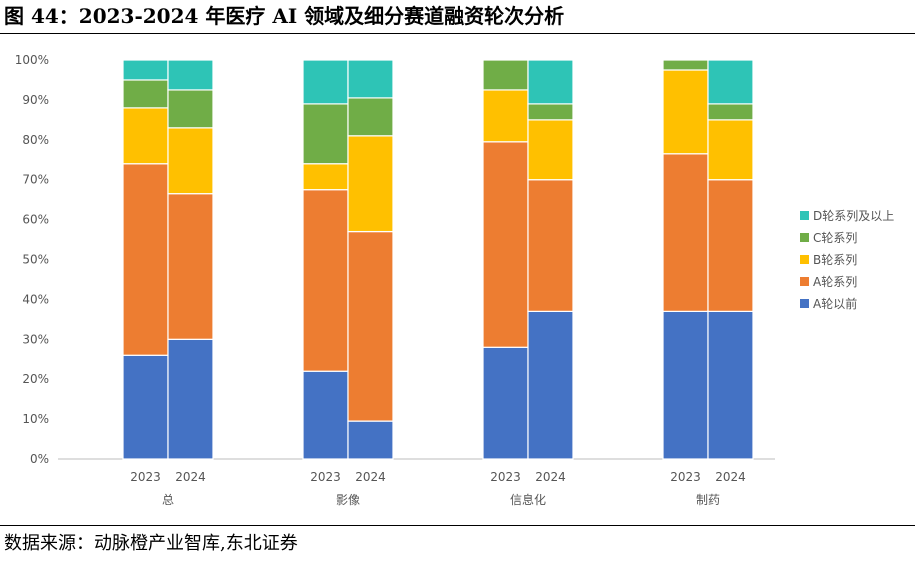 This screenshot has height=561, width=915. I want to click on y-tick-label: 100%, so click(32, 60).